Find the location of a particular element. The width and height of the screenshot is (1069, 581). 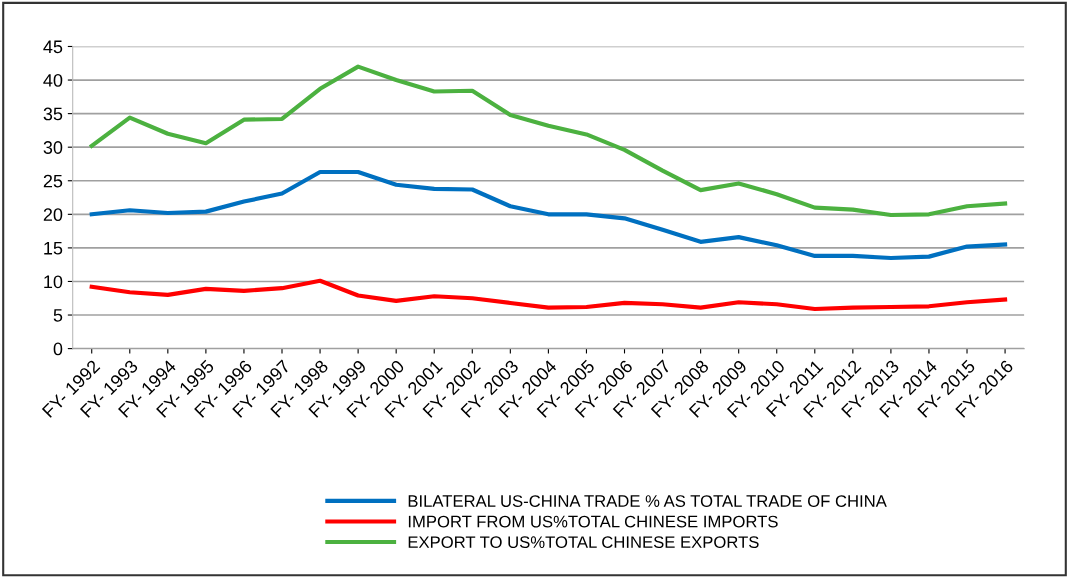

y-tick-label: 15 is located at coordinates (53, 248).